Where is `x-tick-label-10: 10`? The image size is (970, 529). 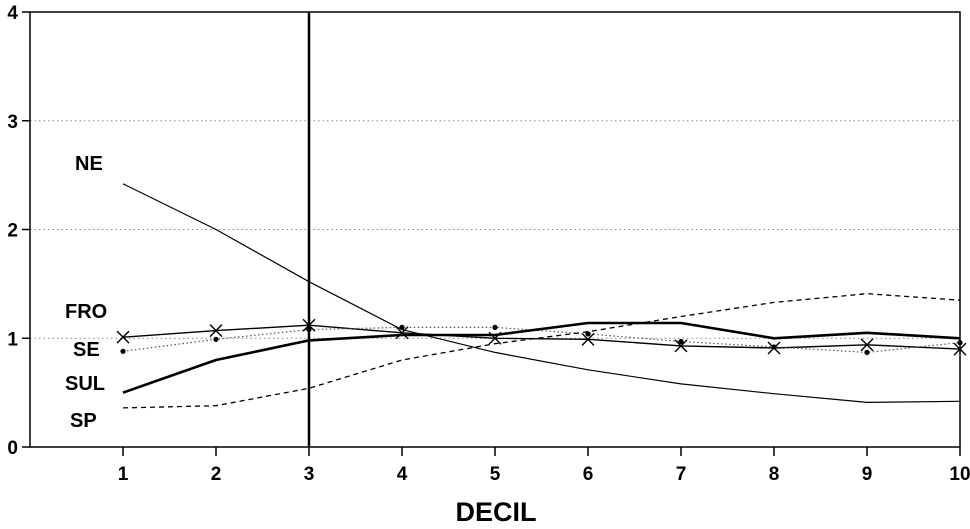 x-tick-label-10: 10 is located at coordinates (959, 474).